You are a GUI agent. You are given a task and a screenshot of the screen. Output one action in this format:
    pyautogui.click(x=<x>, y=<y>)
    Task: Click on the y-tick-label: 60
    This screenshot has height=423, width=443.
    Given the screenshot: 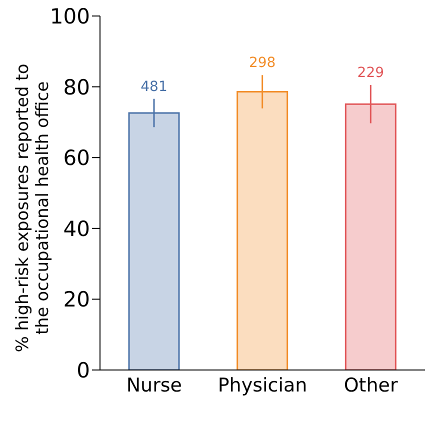 What is the action you would take?
    pyautogui.click(x=76, y=158)
    